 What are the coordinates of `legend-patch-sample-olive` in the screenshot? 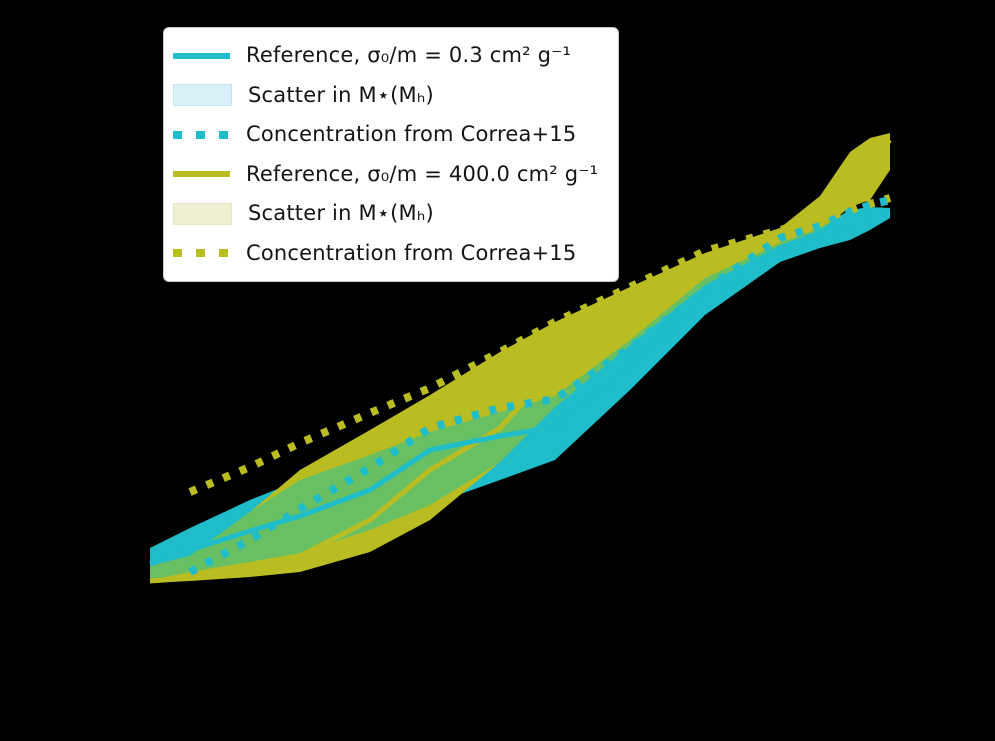 It's located at (202, 213).